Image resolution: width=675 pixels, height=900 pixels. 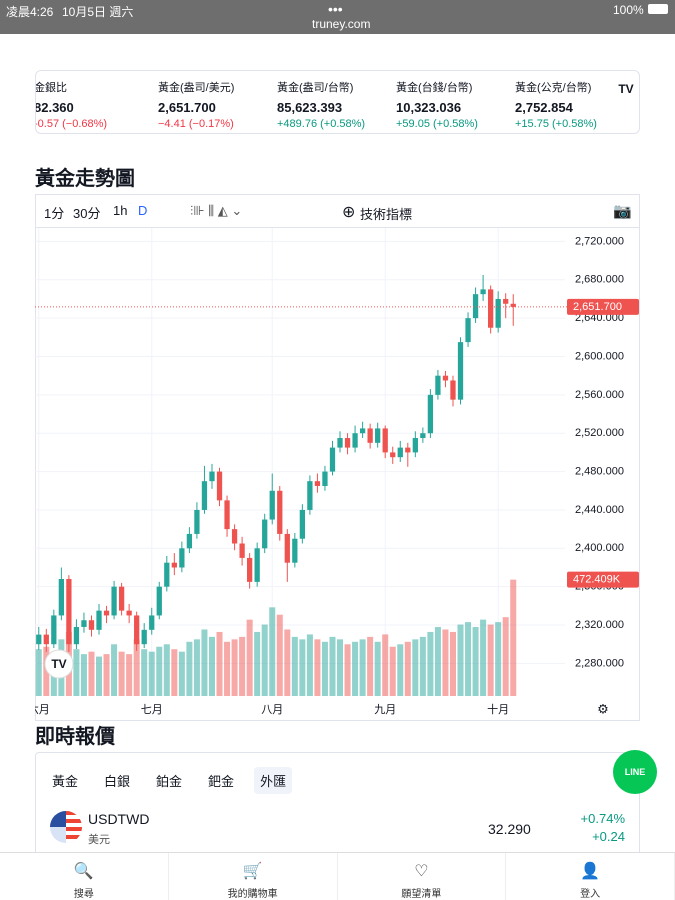 What do you see at coordinates (310, 107) in the screenshot?
I see `ticker-price: 85,623.393` at bounding box center [310, 107].